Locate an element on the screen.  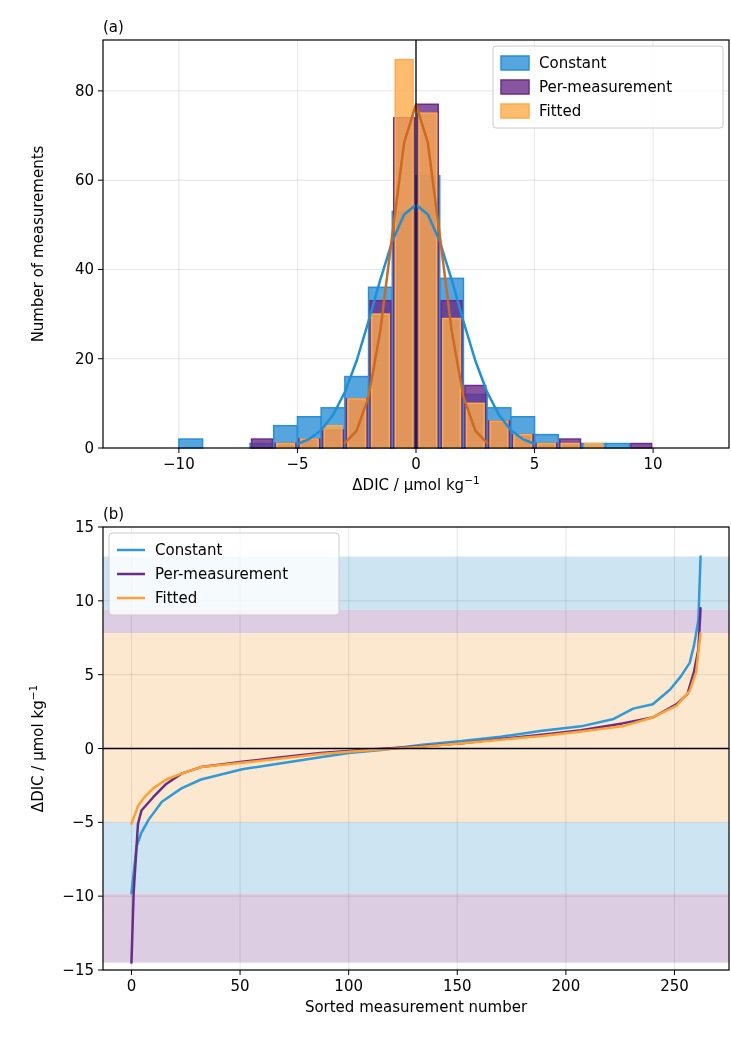
x-tick-label: −5 is located at coordinates (297, 464).